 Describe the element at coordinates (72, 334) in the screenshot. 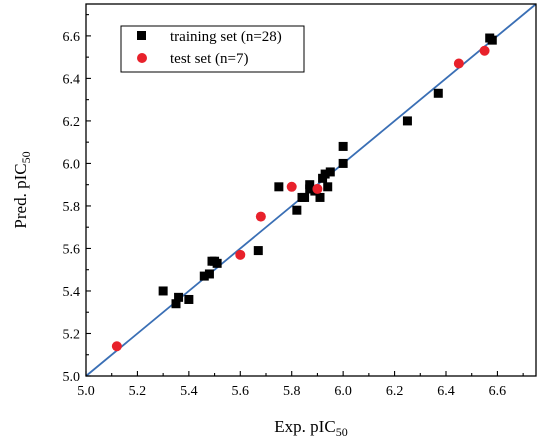

I see `y-tick-label: 5.2` at that location.